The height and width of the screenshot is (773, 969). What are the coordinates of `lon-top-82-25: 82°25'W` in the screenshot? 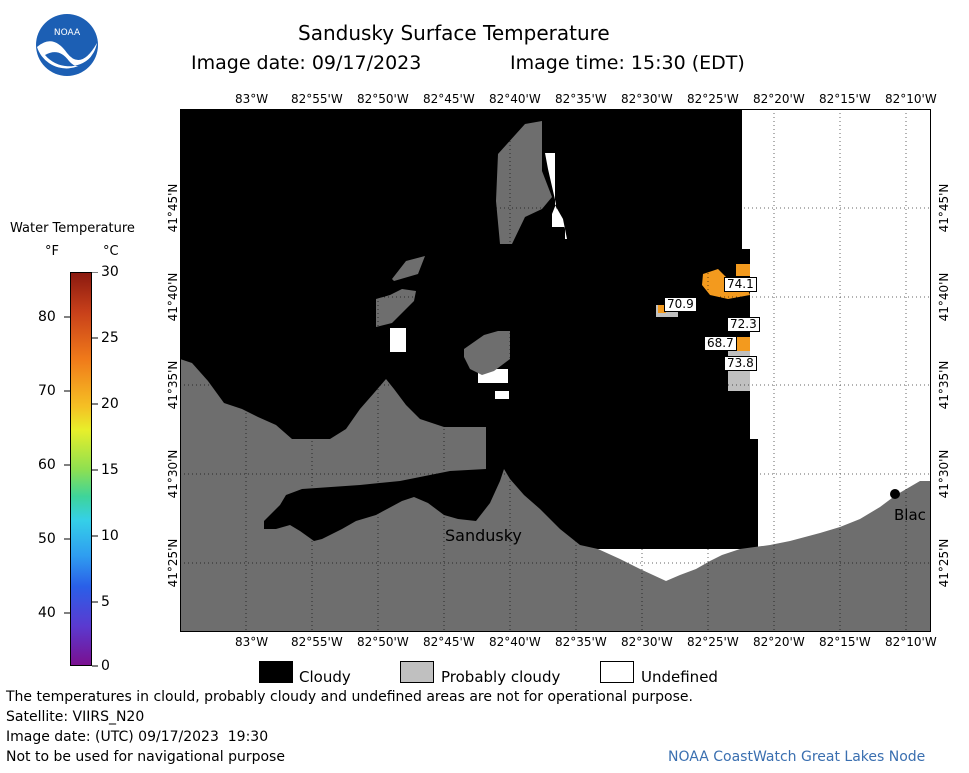 It's located at (713, 99).